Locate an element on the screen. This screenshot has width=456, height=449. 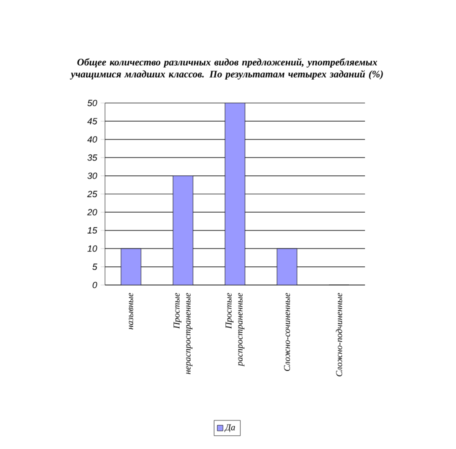
x-tick-label: Простые нераспространенные is located at coordinates (183, 333).